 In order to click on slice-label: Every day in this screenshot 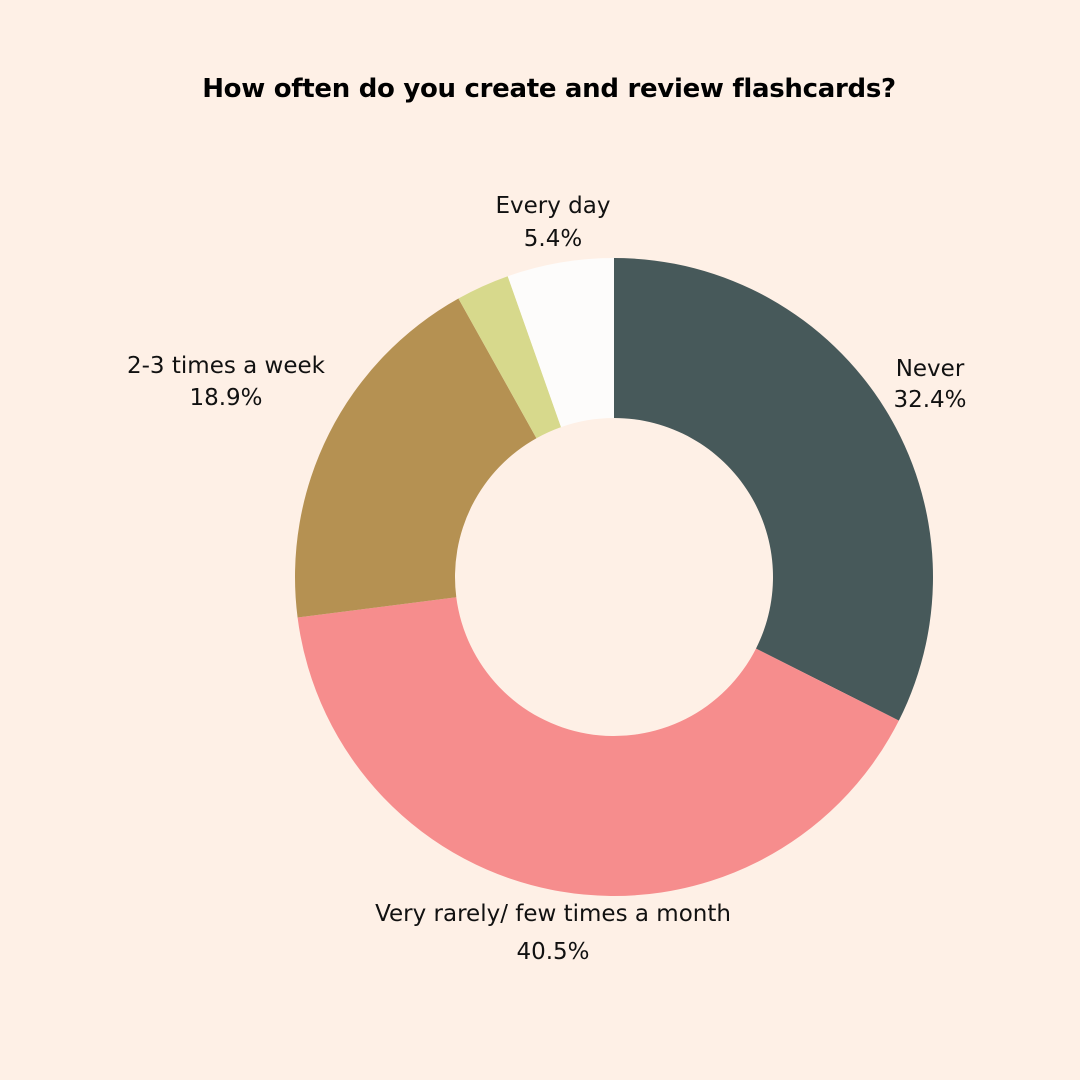, I will do `click(553, 206)`.